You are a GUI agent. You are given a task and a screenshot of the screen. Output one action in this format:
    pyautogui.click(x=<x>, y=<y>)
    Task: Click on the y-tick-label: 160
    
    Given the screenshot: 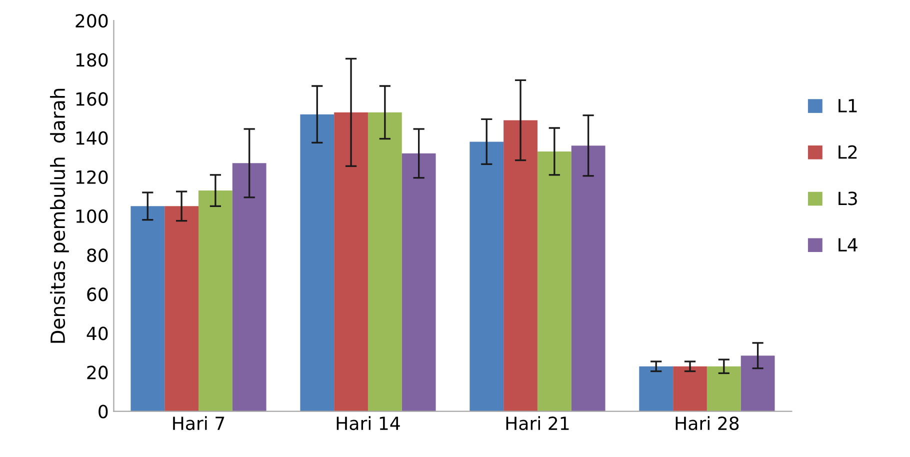 What is the action you would take?
    pyautogui.click(x=92, y=99)
    